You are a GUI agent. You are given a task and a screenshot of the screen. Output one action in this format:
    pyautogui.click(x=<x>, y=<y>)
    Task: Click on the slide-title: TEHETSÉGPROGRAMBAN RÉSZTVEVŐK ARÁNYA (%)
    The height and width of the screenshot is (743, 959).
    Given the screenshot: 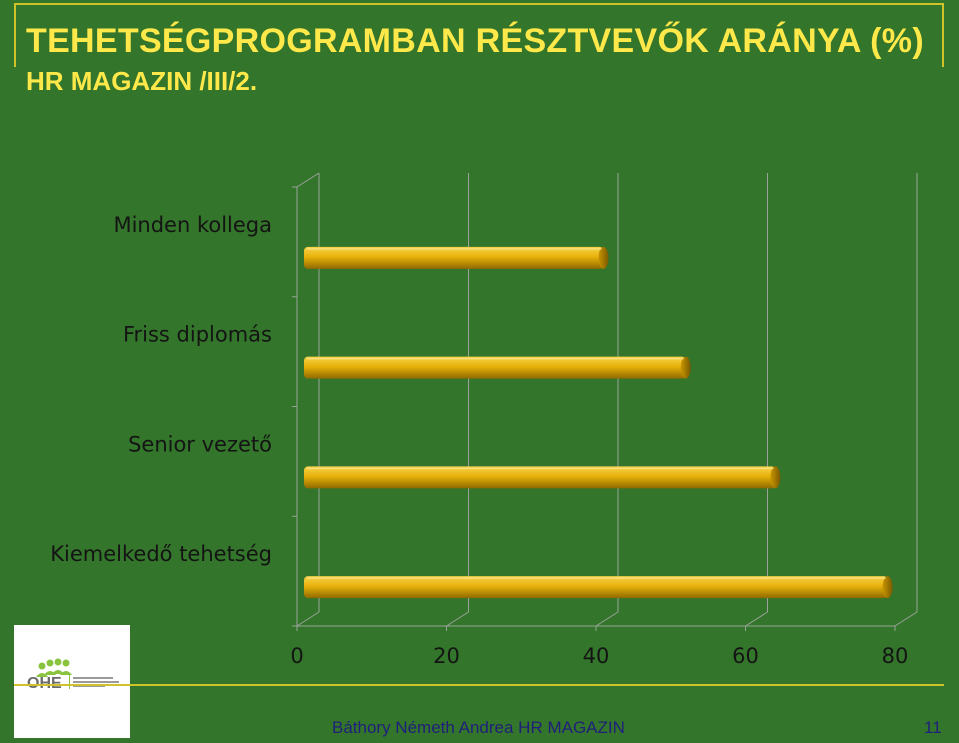 What is the action you would take?
    pyautogui.click(x=475, y=41)
    